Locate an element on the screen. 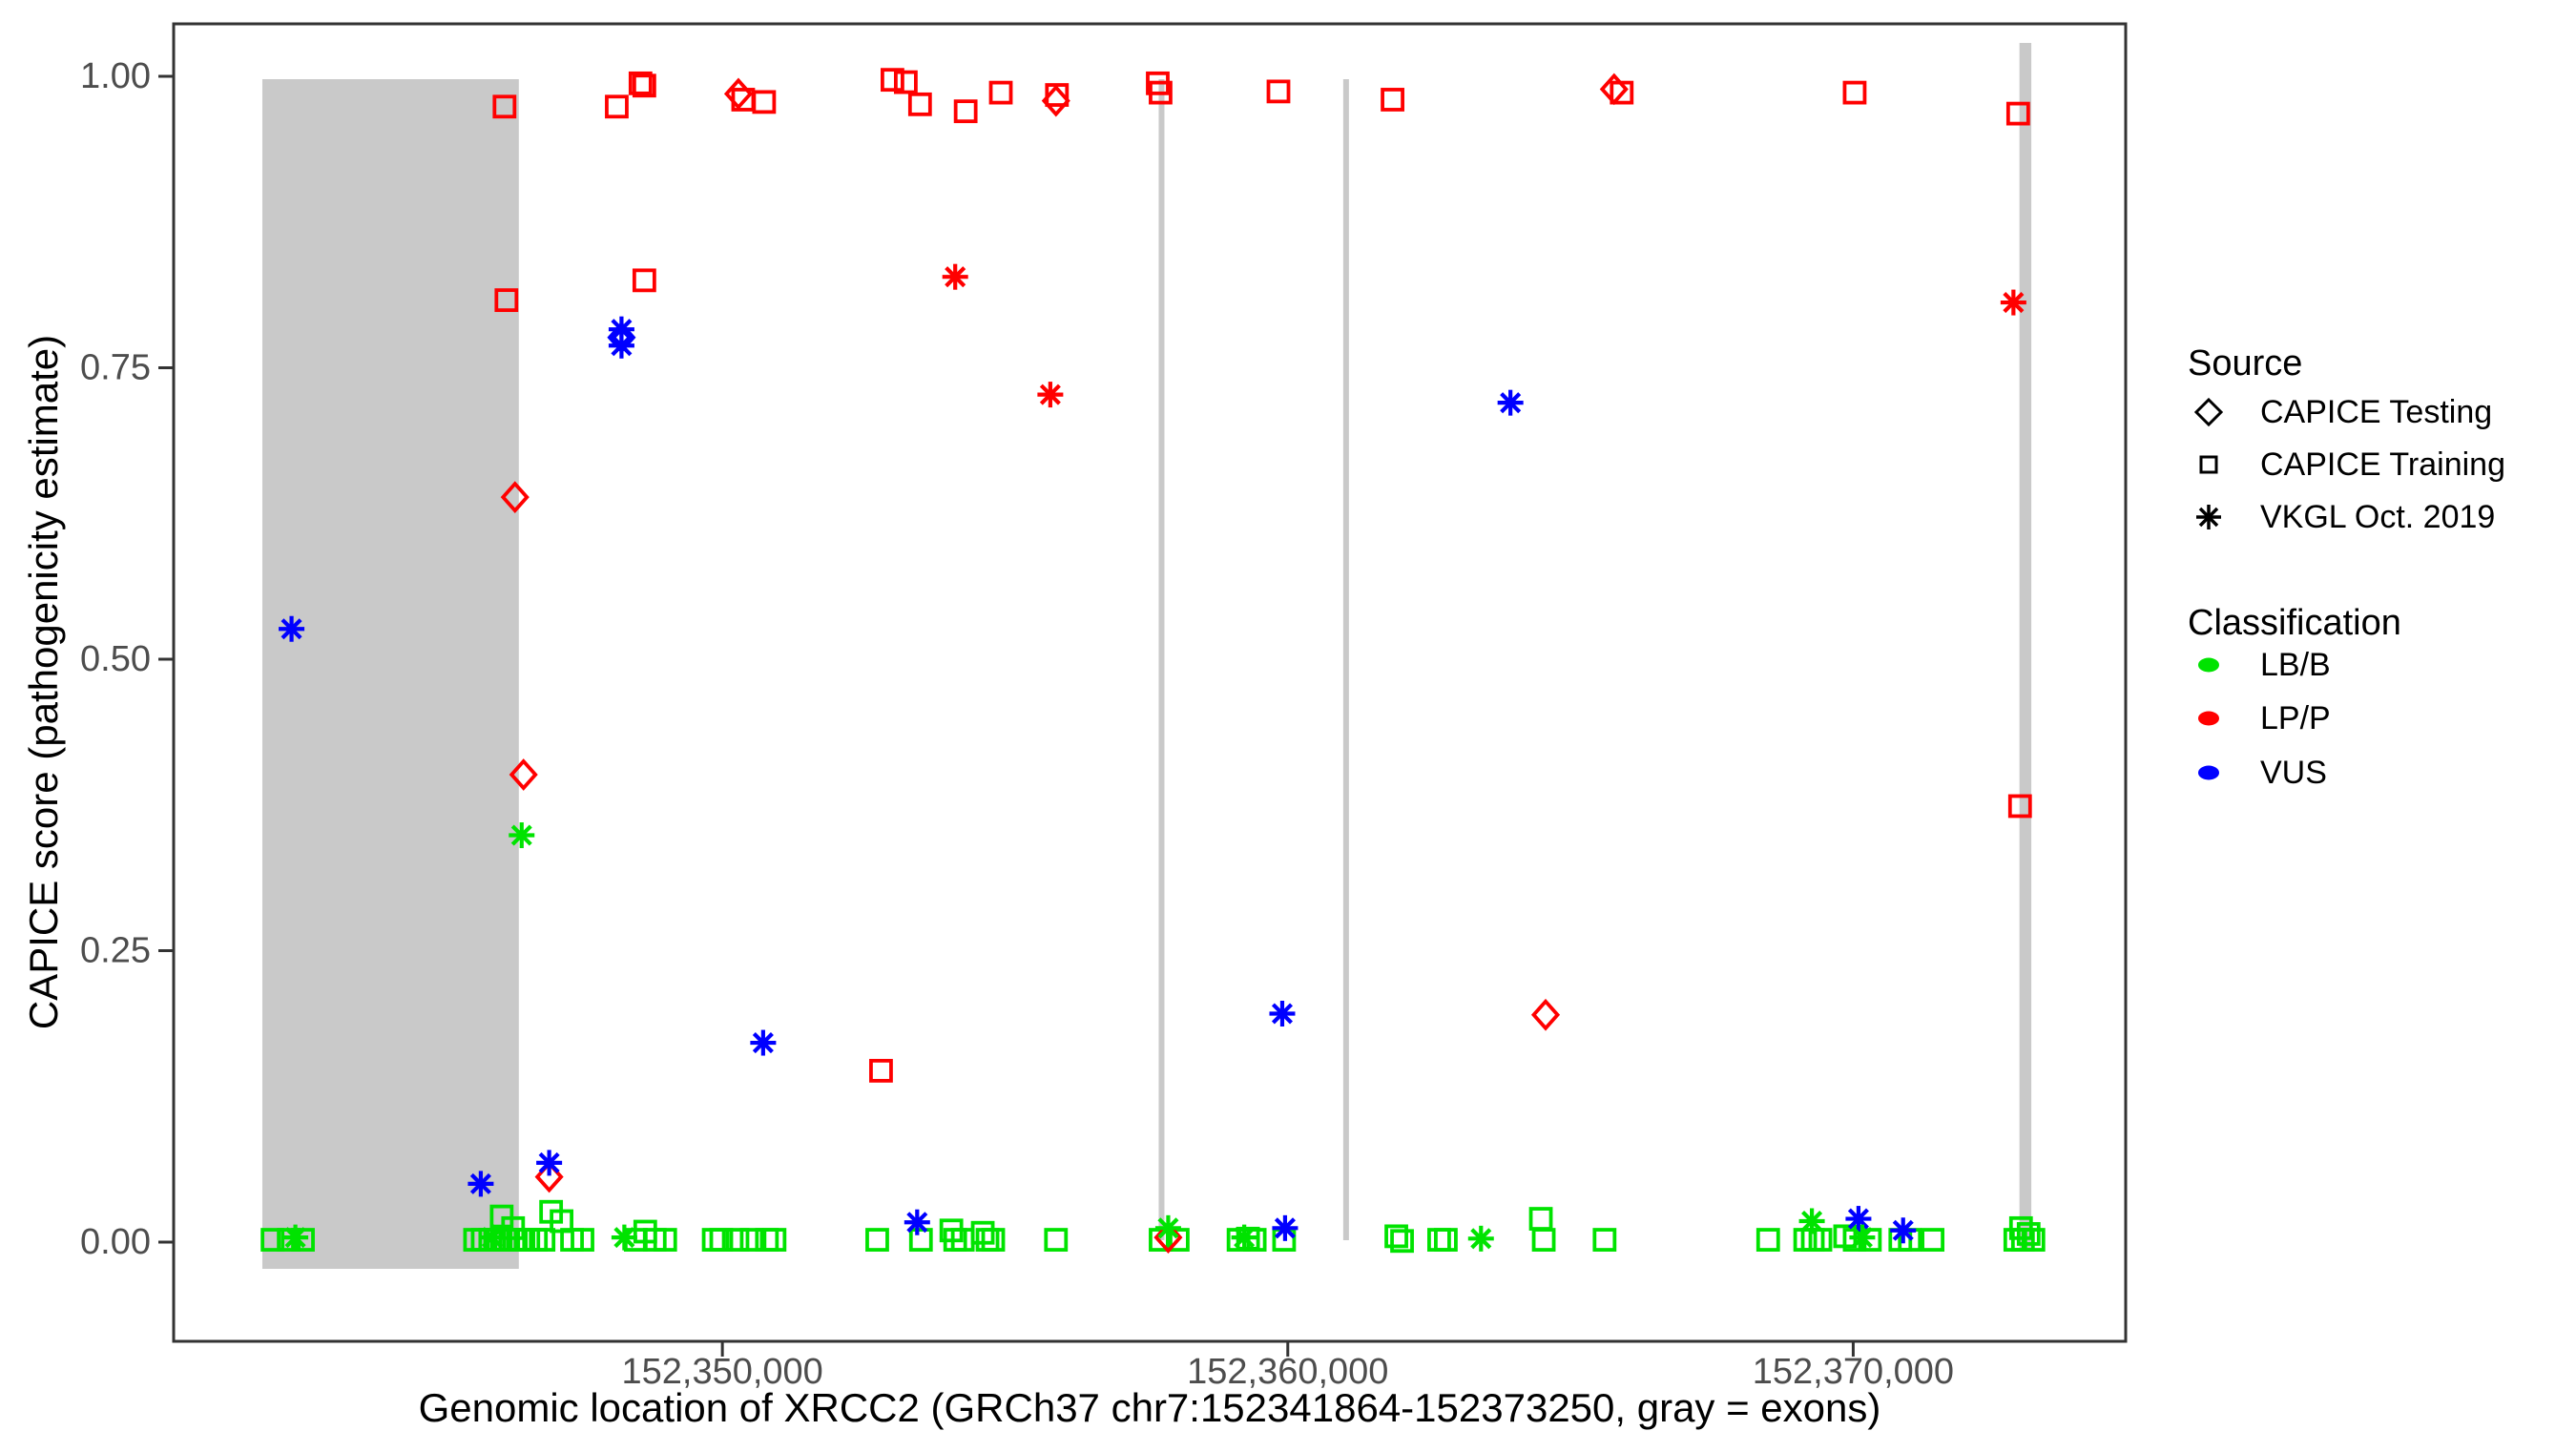 The height and width of the screenshot is (1431, 2576). legend-item-label: CAPICE Training is located at coordinates (2382, 465).